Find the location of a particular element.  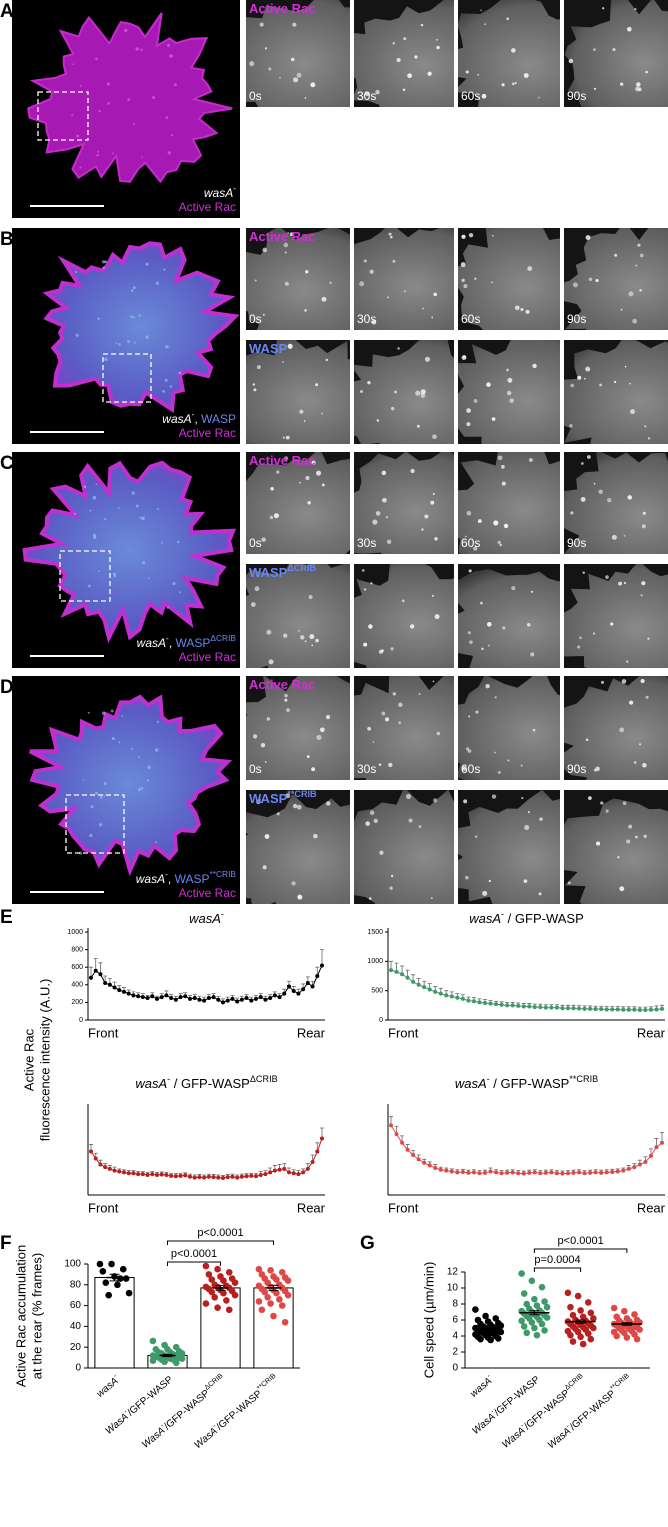

channel-label: Active Rac is located at coordinates (282, 236).